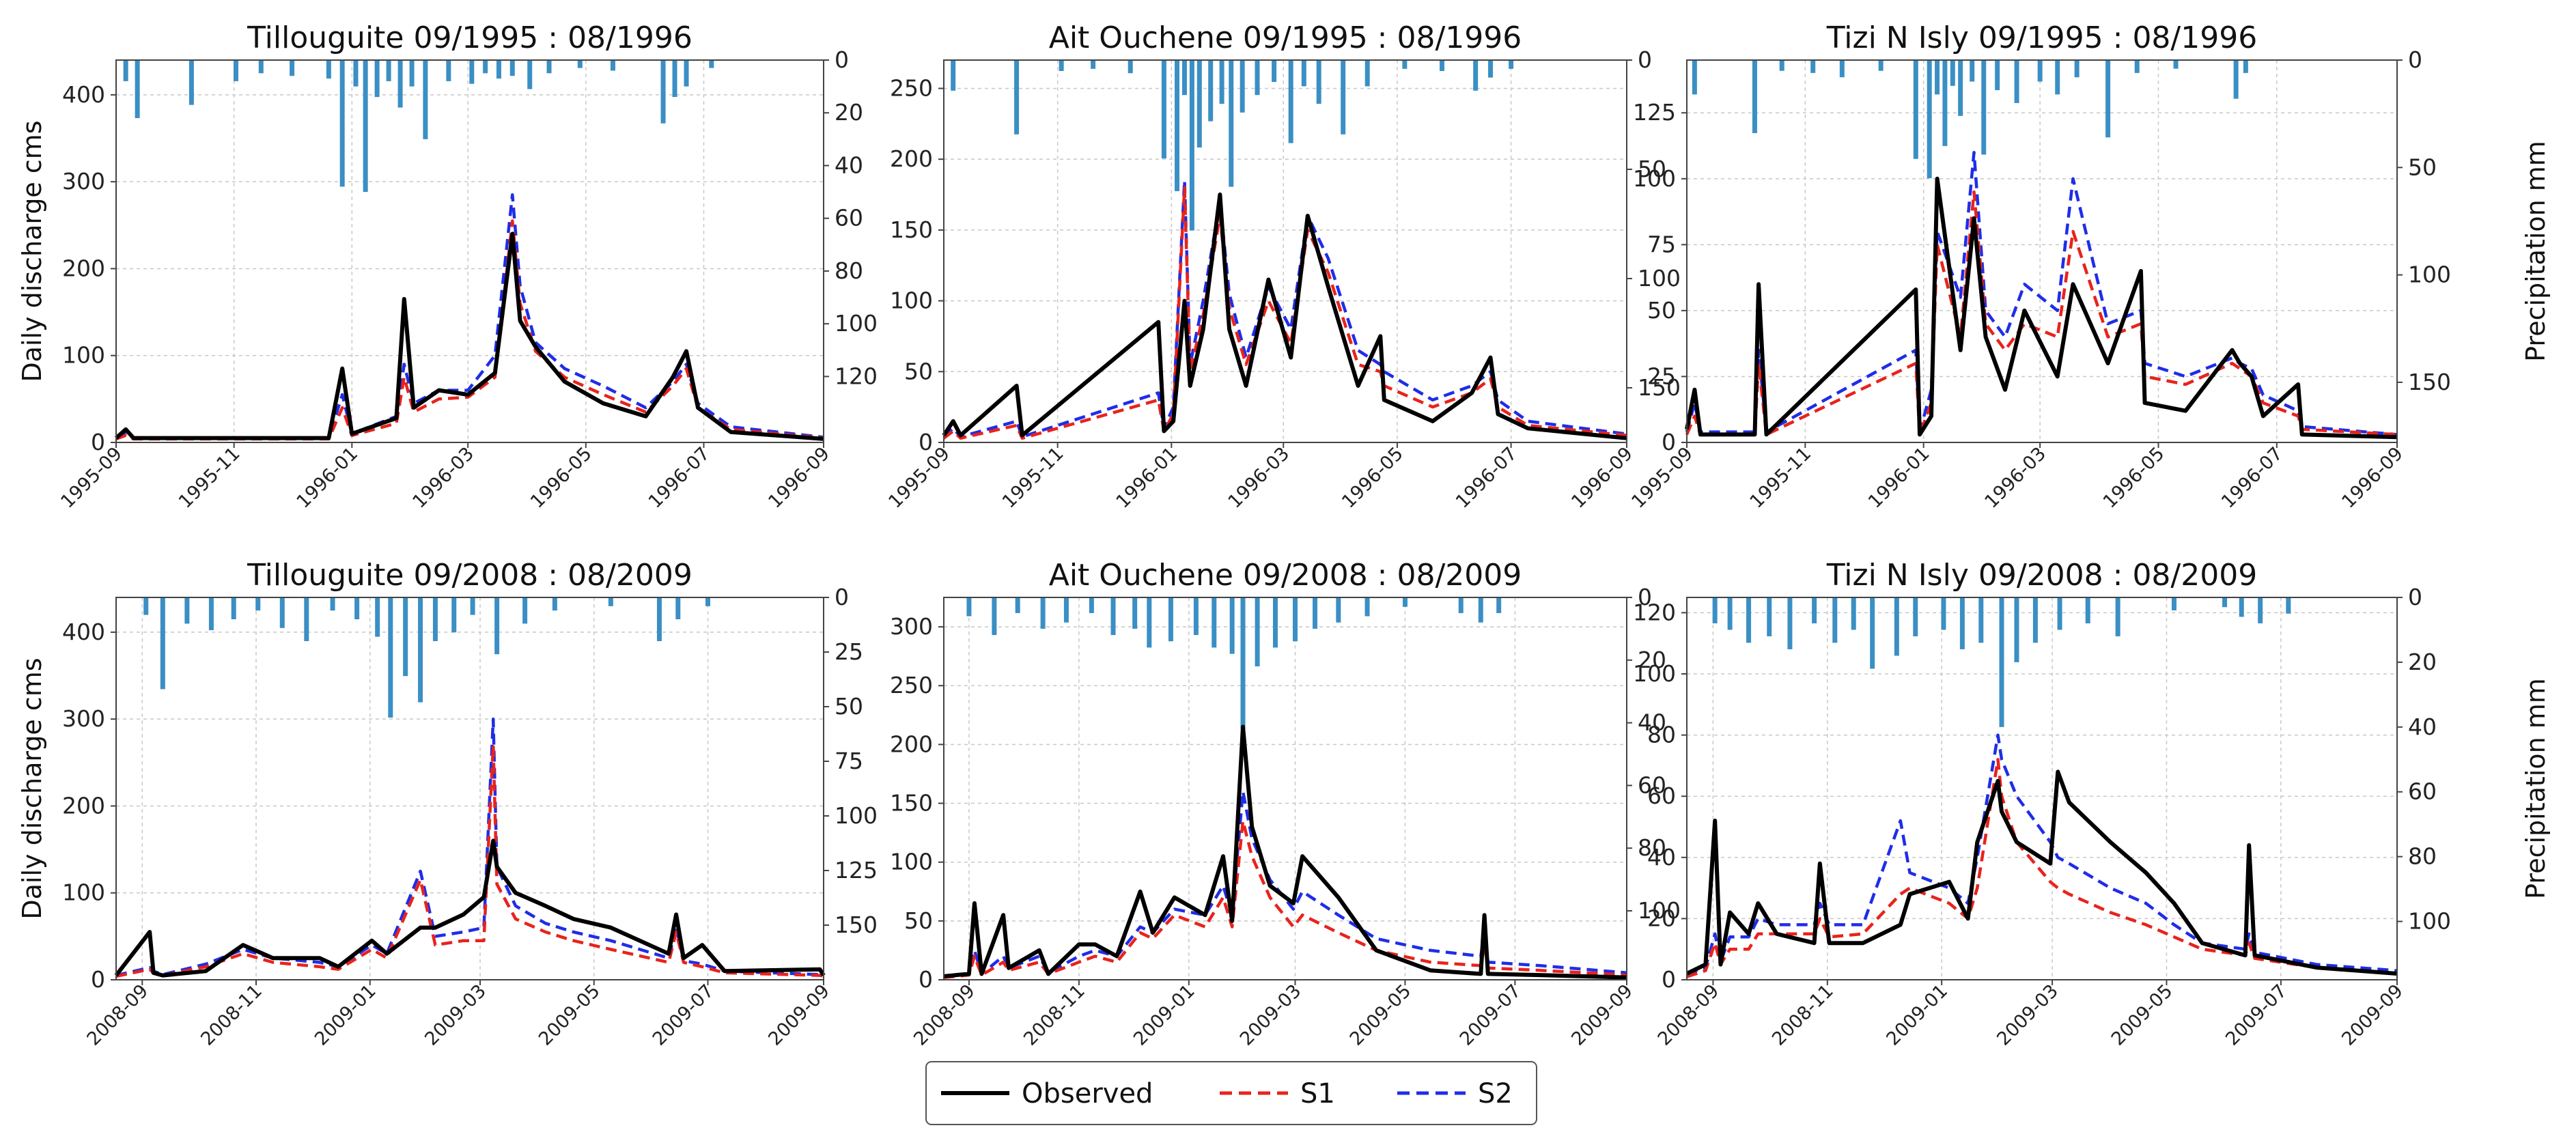  What do you see at coordinates (2041, 575) in the screenshot?
I see `chart-title: Tizi N Isly 09/2008 : 08/2009` at bounding box center [2041, 575].